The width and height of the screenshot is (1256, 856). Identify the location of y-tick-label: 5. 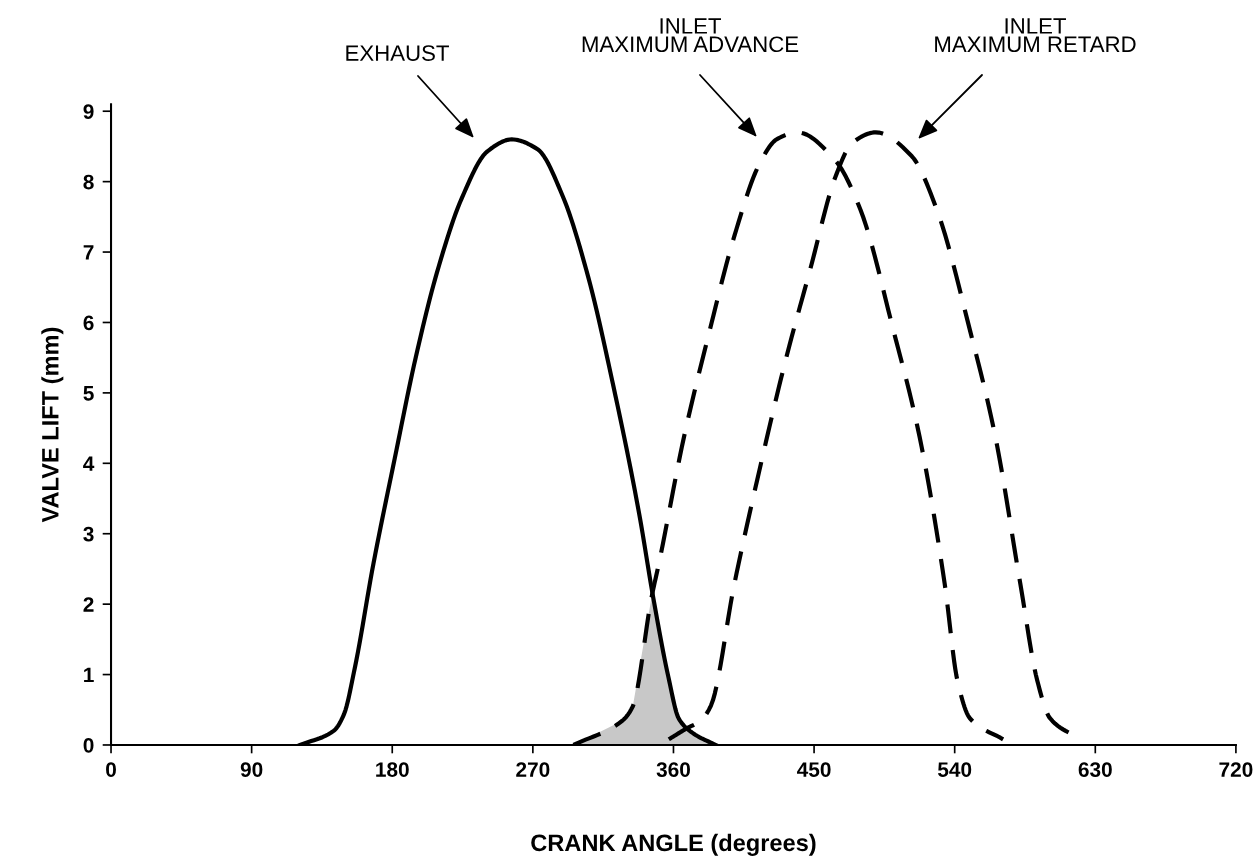
(88, 393).